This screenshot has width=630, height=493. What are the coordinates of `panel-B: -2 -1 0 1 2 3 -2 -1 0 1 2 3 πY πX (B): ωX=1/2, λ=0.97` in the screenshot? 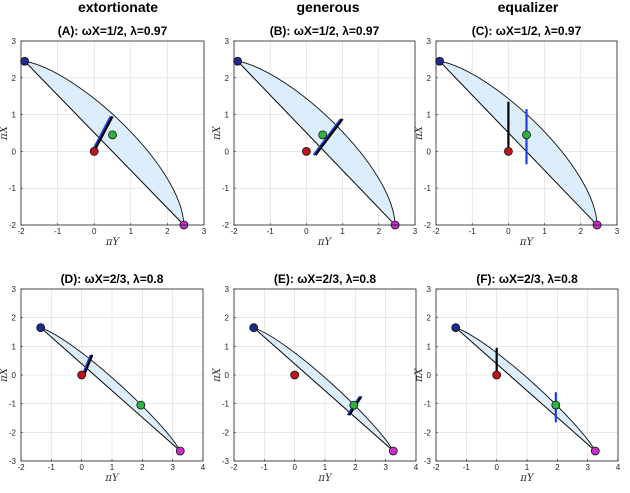 It's located at (315, 136).